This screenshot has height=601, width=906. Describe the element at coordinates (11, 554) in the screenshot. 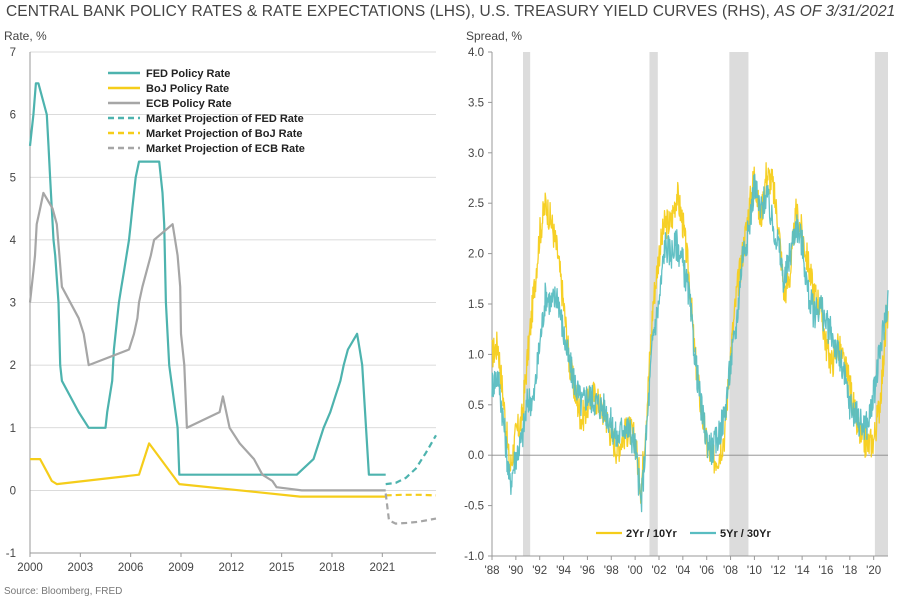

I see `lhs-y-tick-label: -1` at that location.